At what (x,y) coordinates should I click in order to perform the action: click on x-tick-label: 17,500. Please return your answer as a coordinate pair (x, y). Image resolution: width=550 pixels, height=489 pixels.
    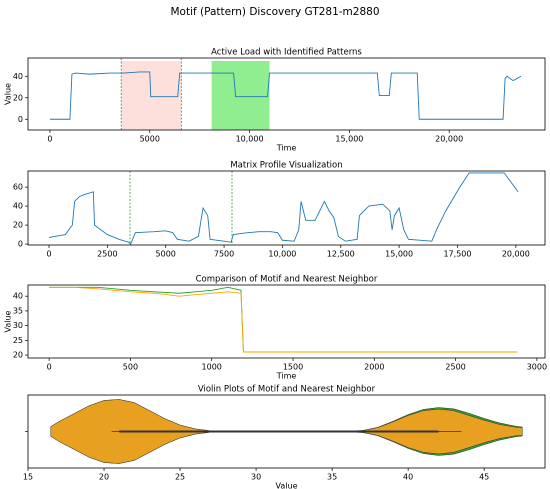
    Looking at the image, I should click on (457, 254).